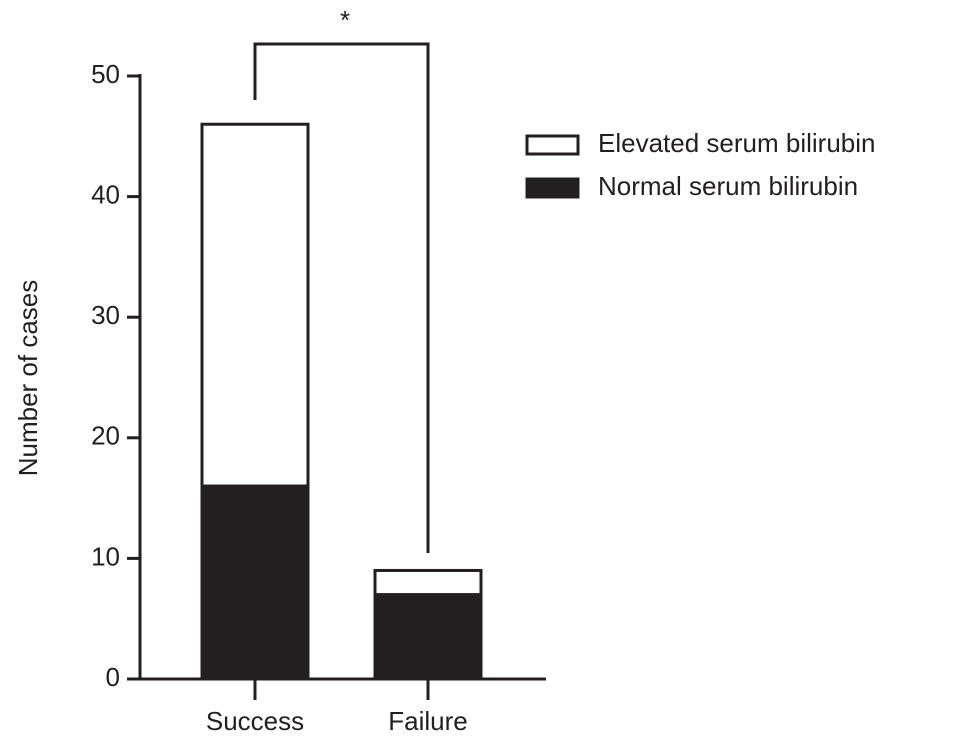 This screenshot has height=748, width=969. I want to click on legend-label: Normal serum bilirubin, so click(728, 186).